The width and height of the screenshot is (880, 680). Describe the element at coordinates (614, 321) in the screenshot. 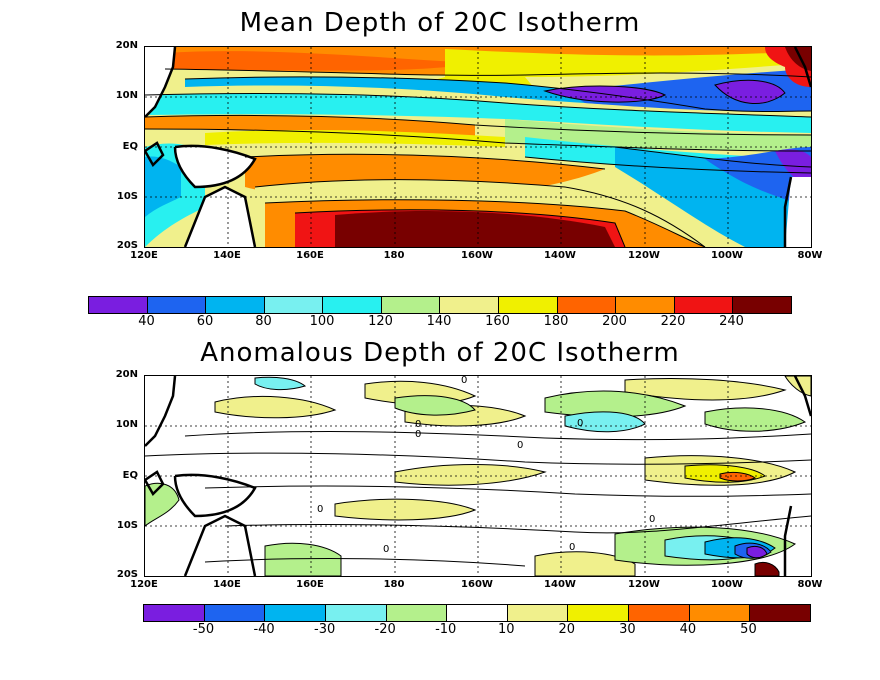

I see `colorbar-label: 200` at that location.